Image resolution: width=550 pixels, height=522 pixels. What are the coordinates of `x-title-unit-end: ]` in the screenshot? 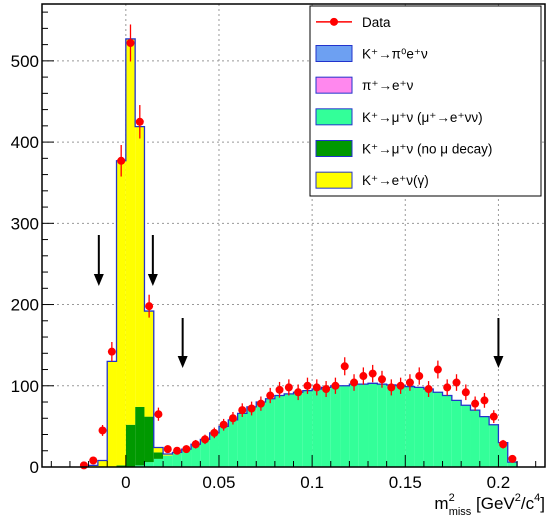 It's located at (542, 503).